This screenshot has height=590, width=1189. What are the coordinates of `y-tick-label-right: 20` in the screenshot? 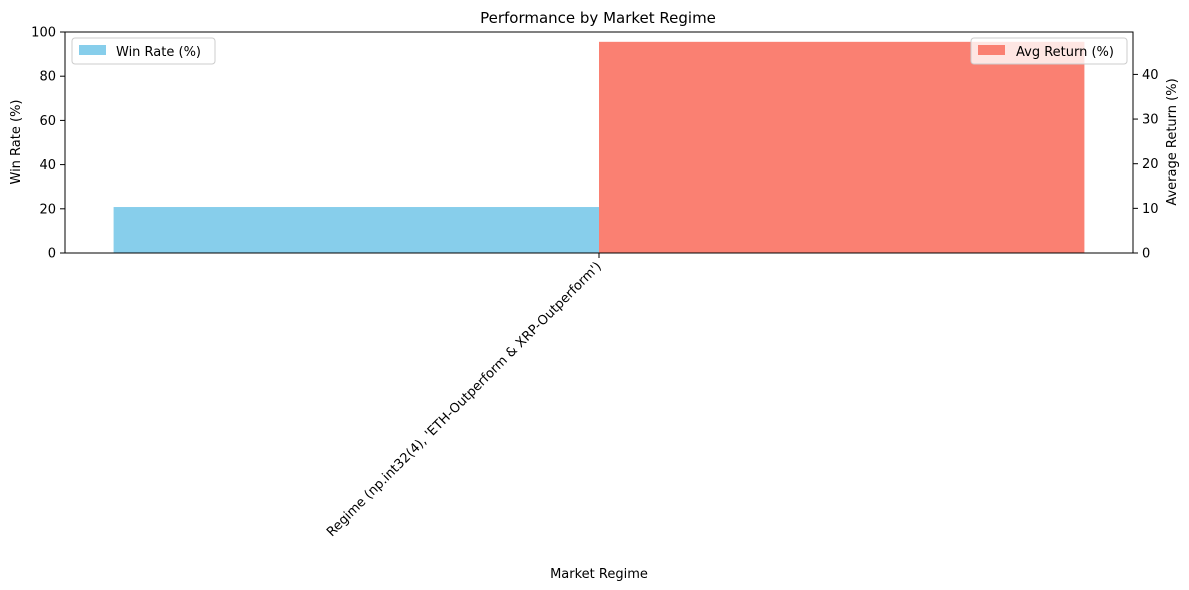 It's located at (1150, 164).